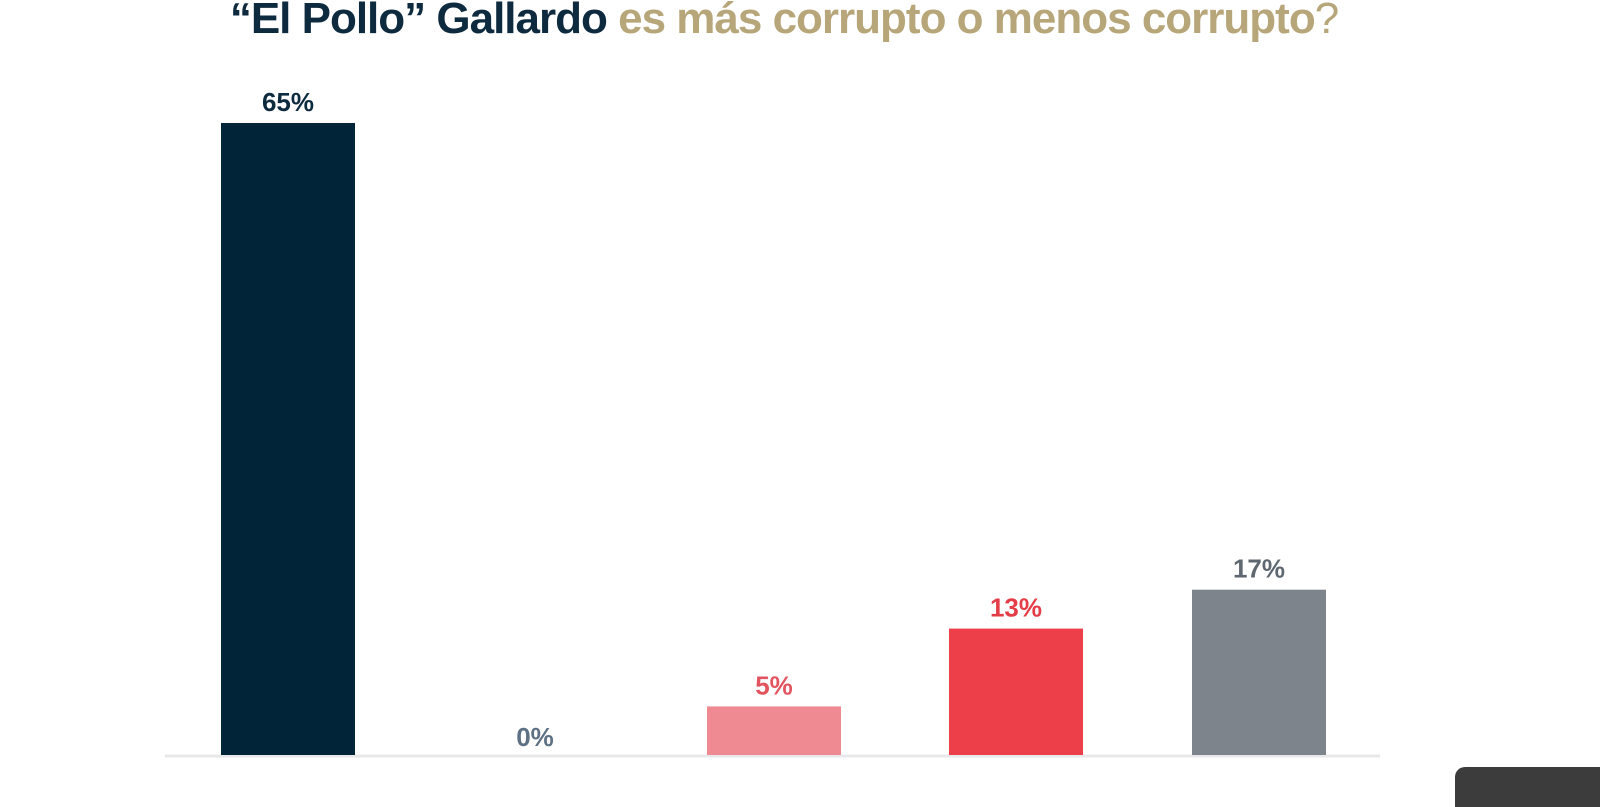  Describe the element at coordinates (1327, 21) in the screenshot. I see `title-question-mark: ?` at that location.